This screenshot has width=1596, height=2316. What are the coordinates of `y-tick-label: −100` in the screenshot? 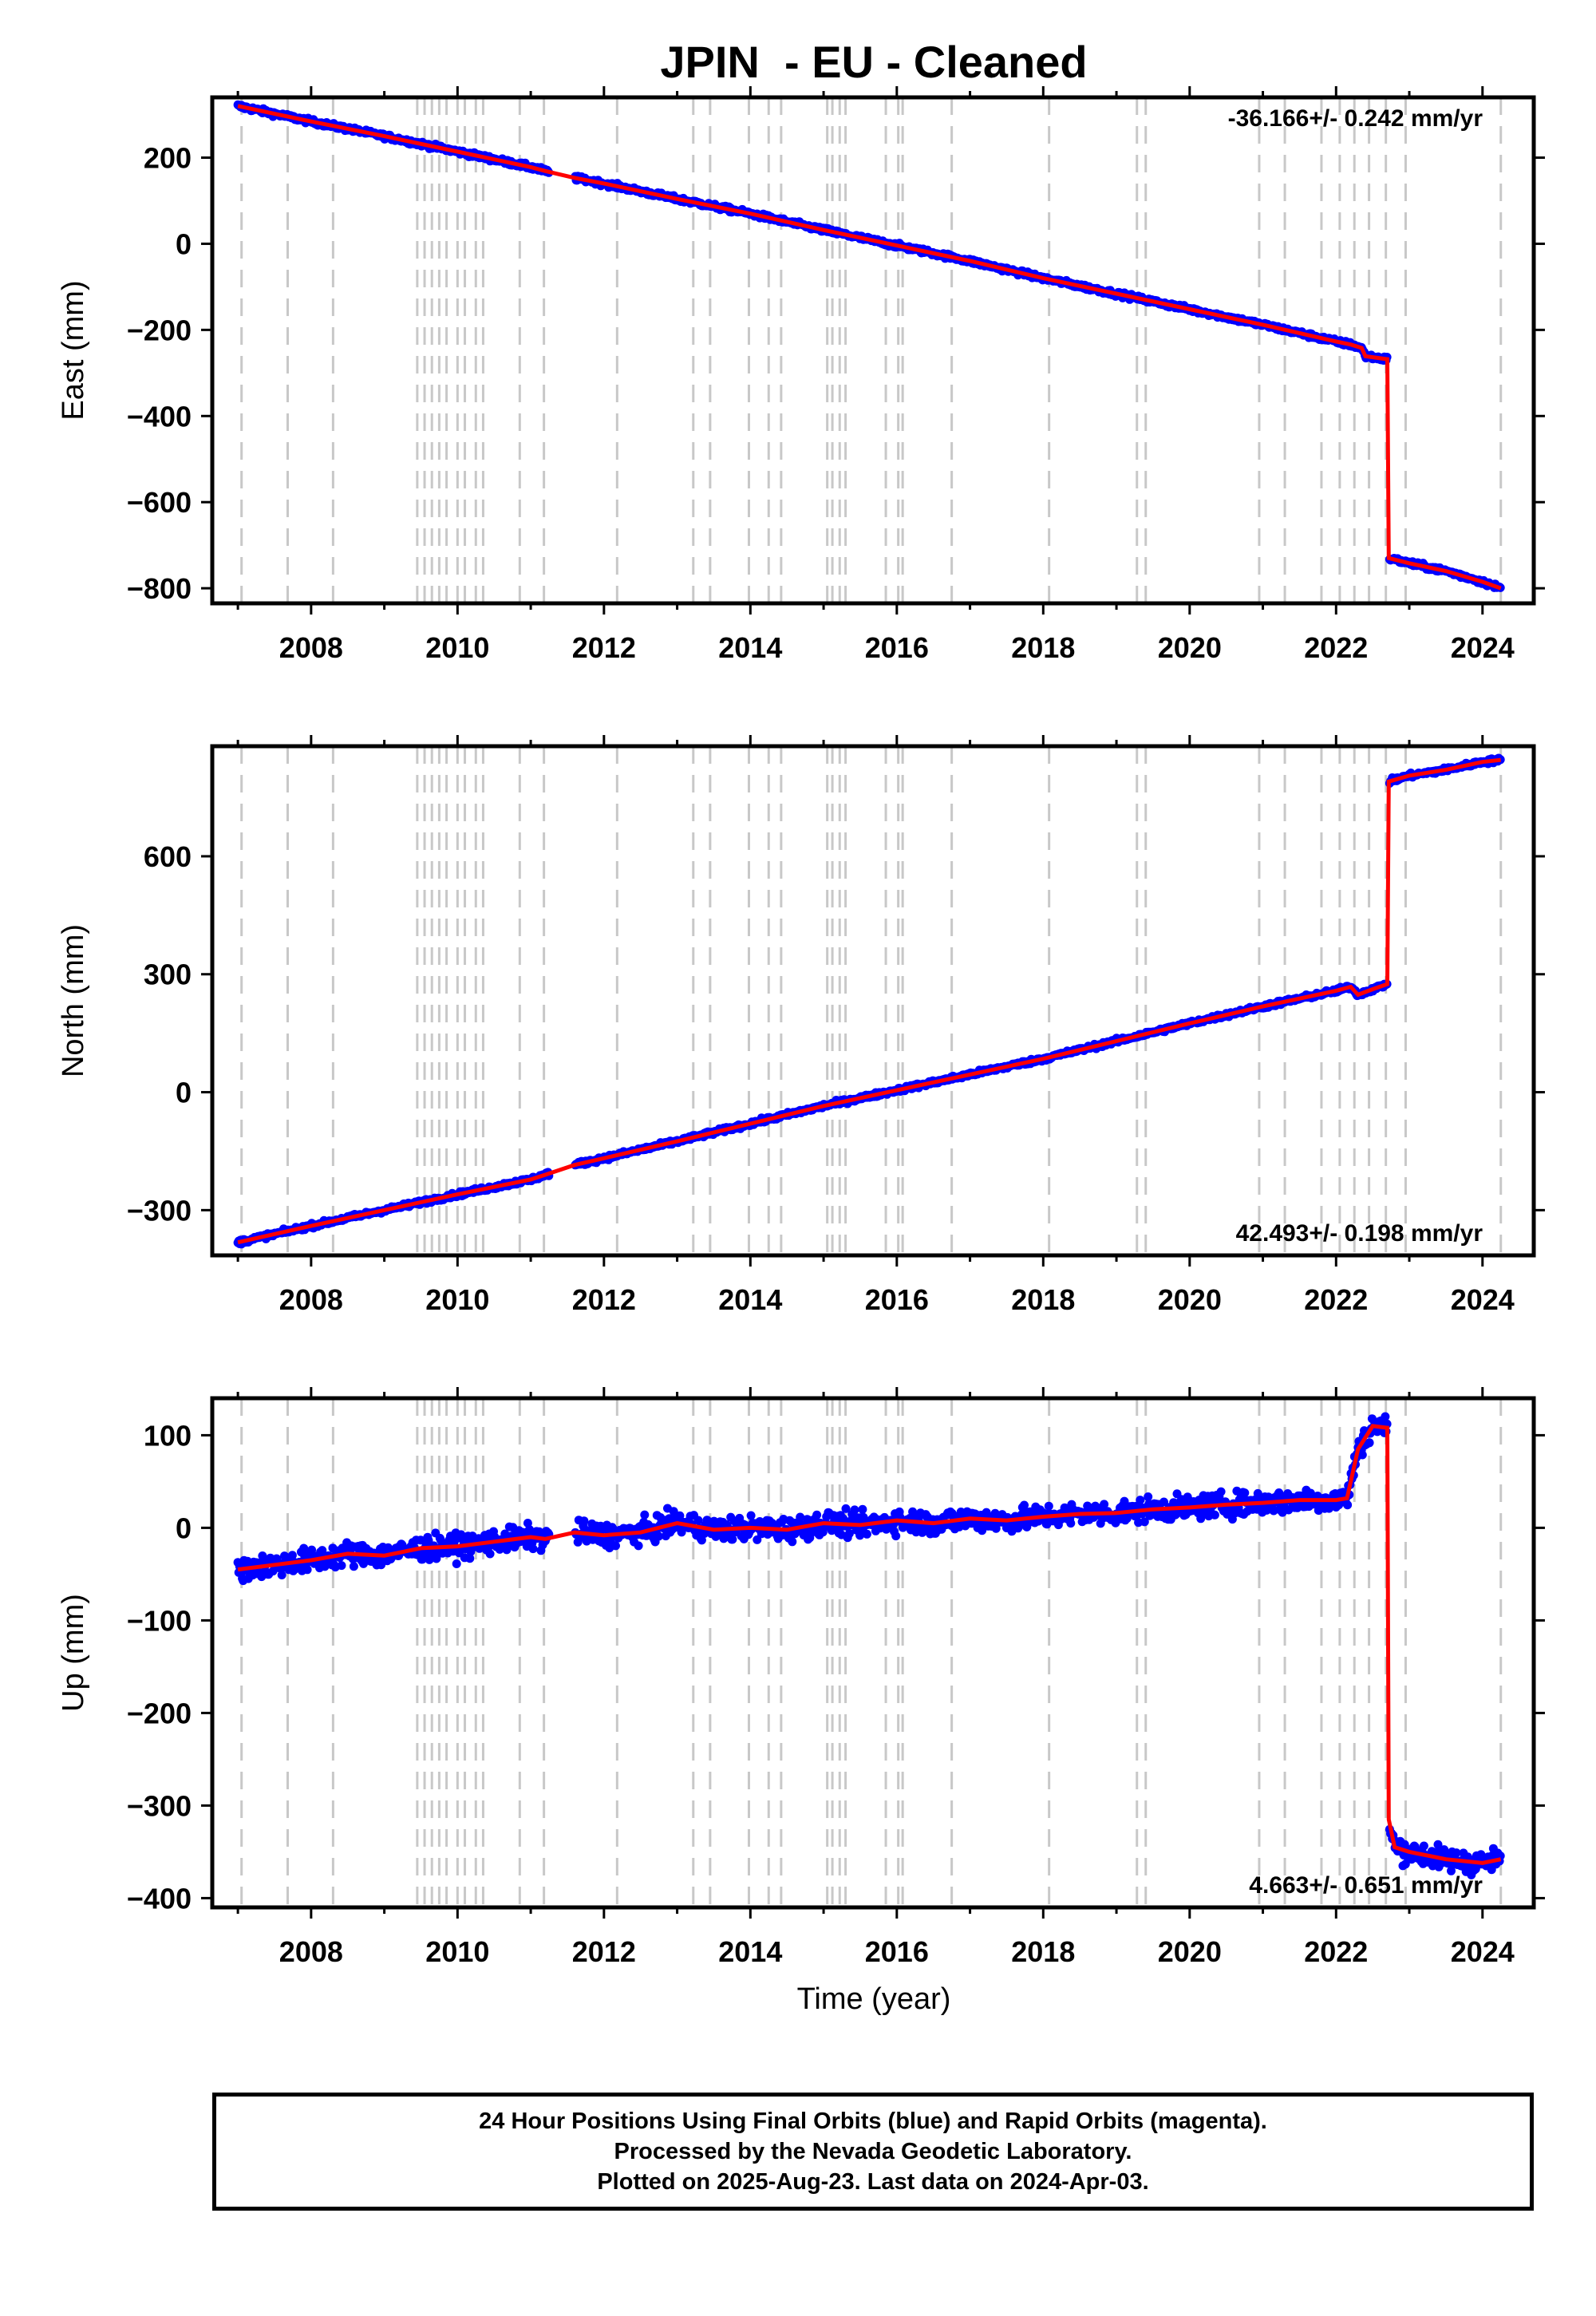 It's located at (159, 1620).